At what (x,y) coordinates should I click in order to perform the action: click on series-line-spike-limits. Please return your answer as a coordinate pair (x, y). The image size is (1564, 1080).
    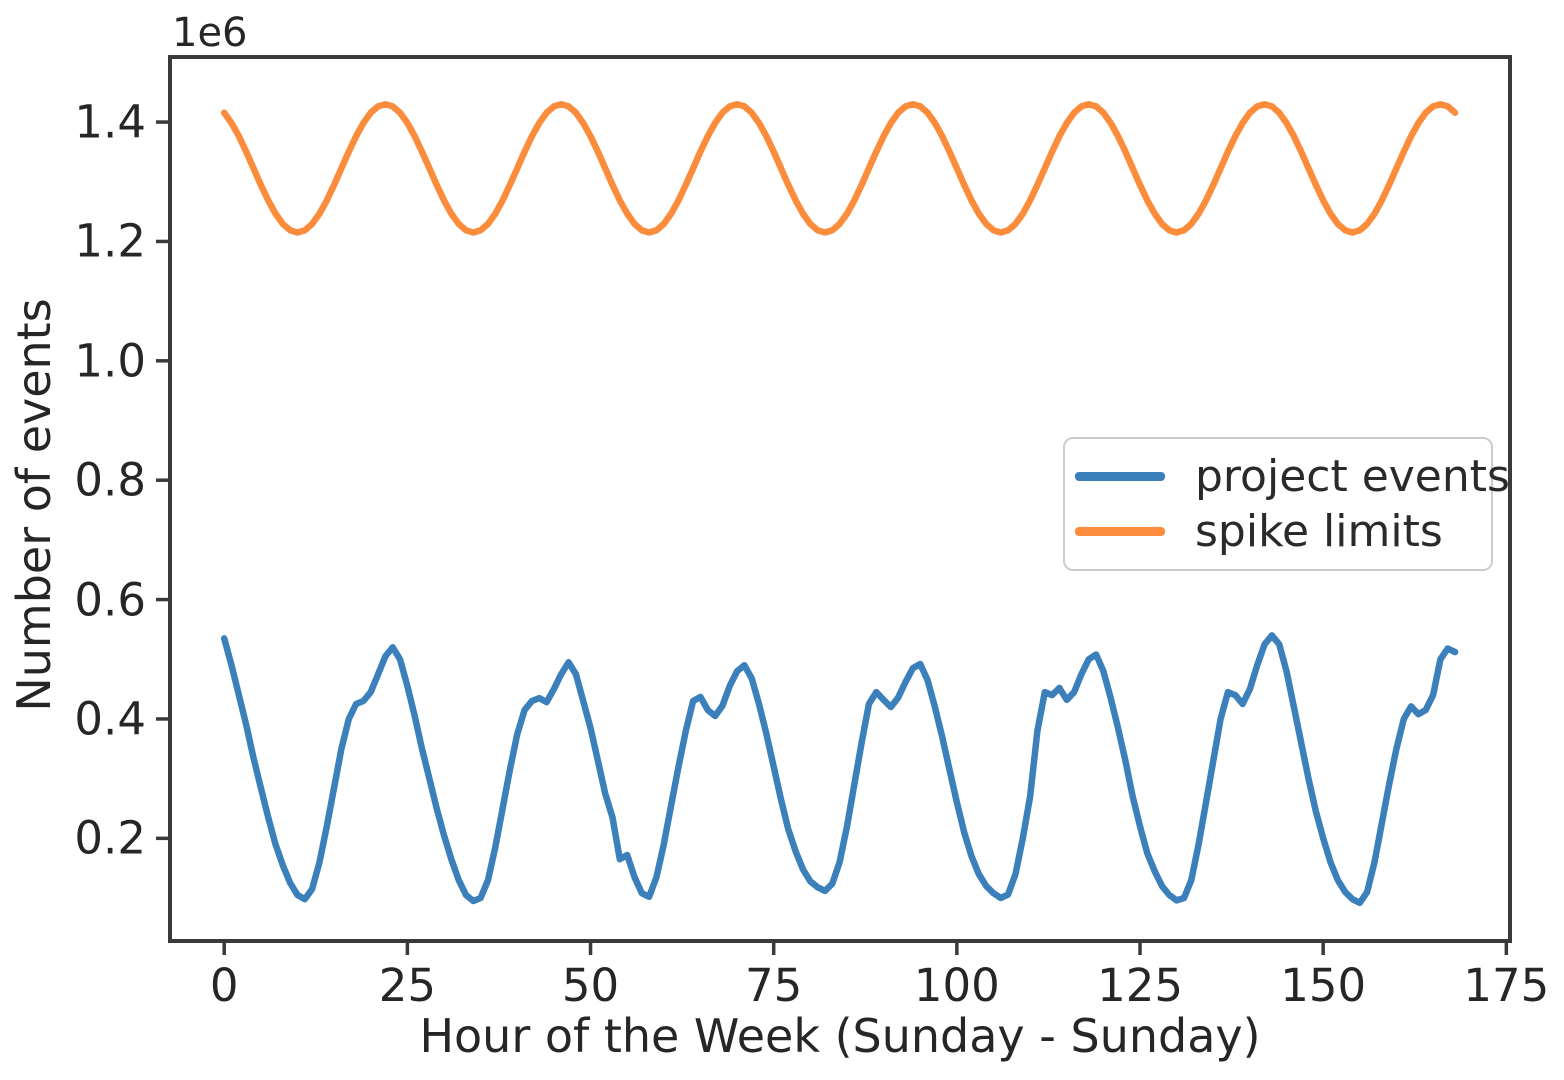
    Looking at the image, I should click on (839, 168).